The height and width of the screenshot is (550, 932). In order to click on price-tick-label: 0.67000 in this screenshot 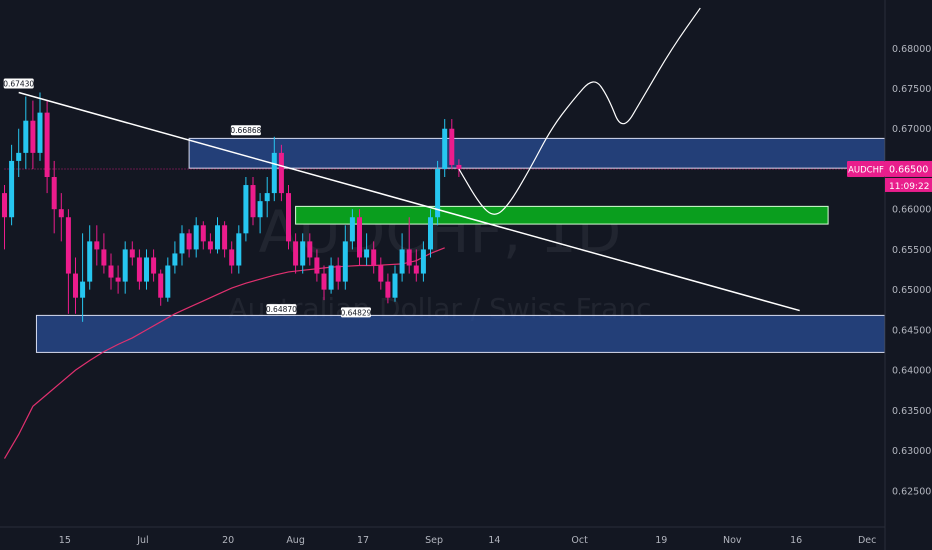, I will do `click(911, 129)`.